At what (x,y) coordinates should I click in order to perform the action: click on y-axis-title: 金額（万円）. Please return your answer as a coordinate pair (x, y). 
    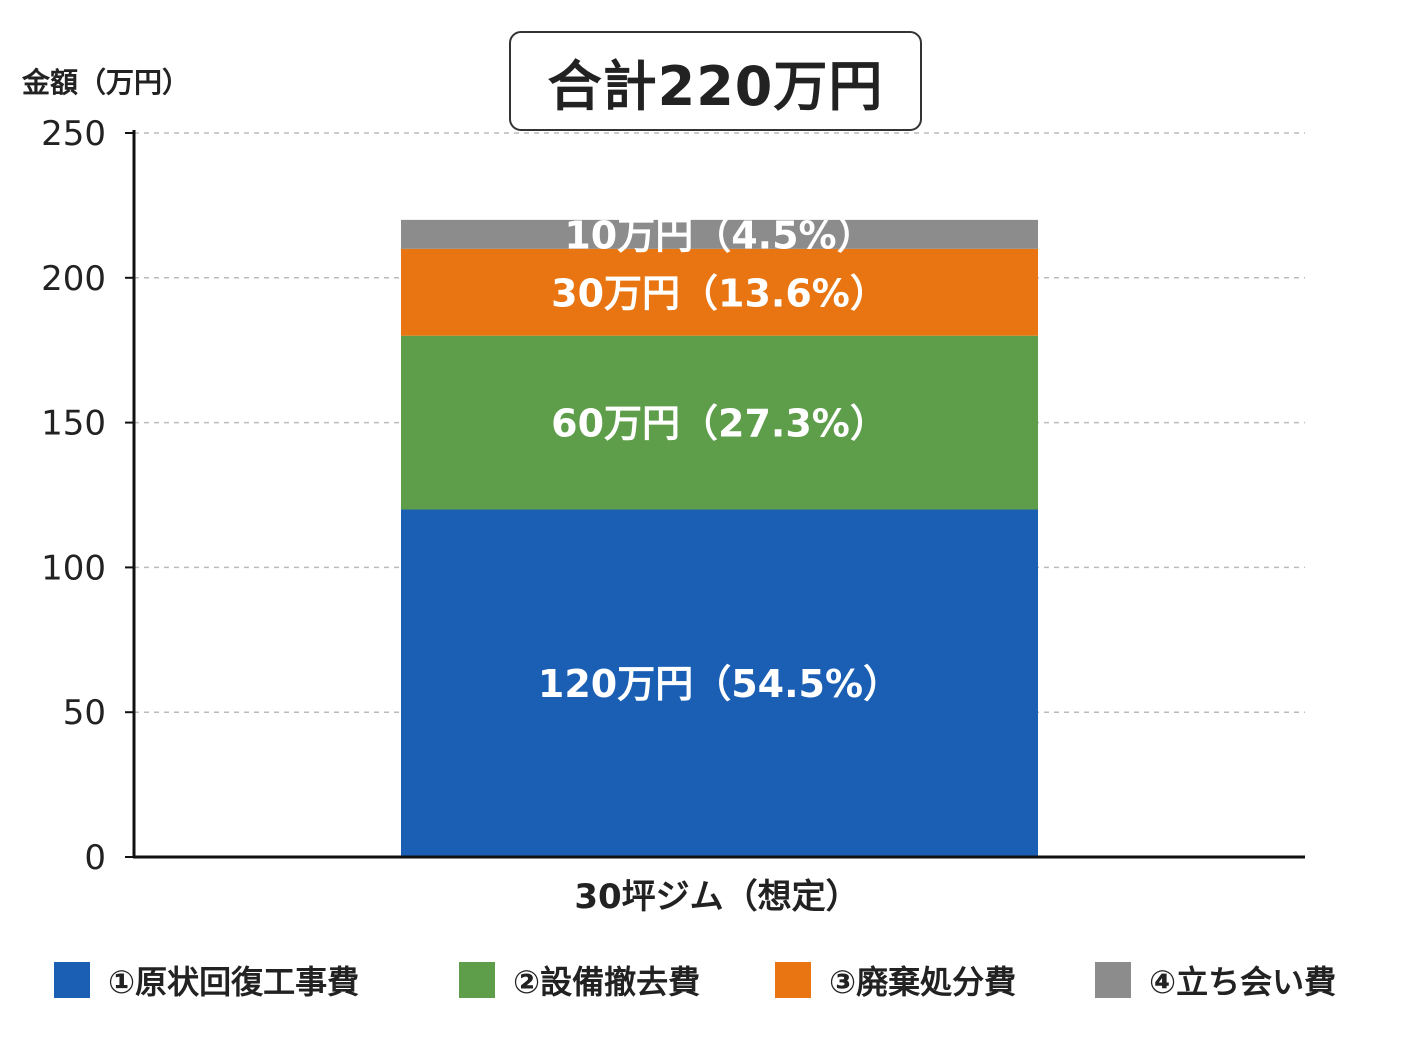
    Looking at the image, I should click on (105, 82).